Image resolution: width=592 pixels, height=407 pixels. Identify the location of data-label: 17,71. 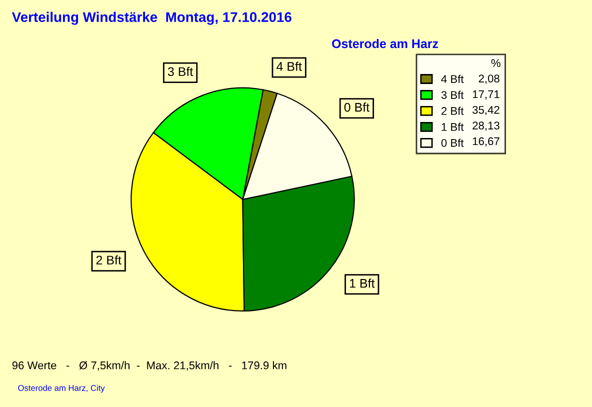
(486, 95).